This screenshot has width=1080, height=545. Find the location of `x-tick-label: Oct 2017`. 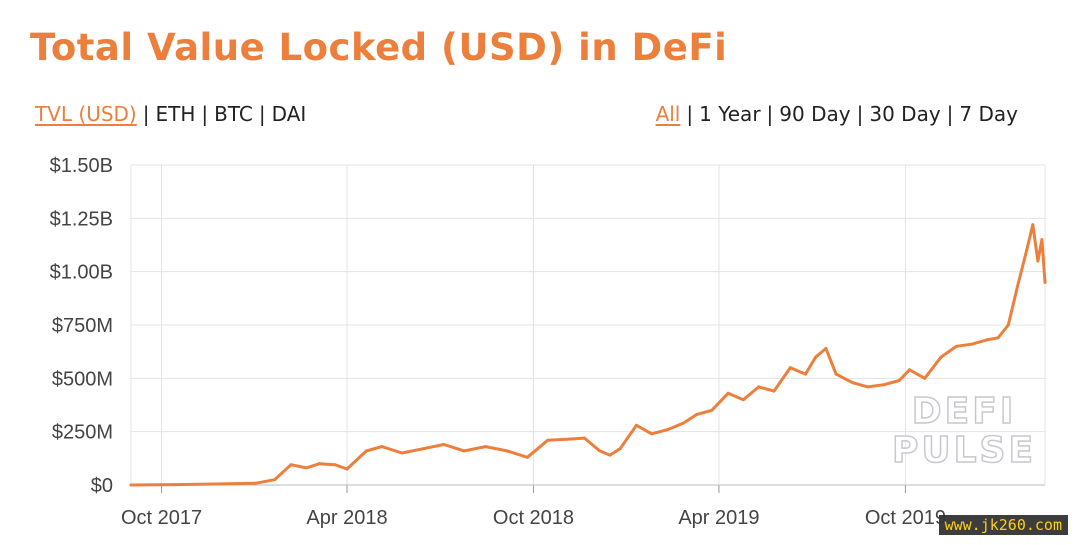

x-tick-label: Oct 2017 is located at coordinates (161, 518).